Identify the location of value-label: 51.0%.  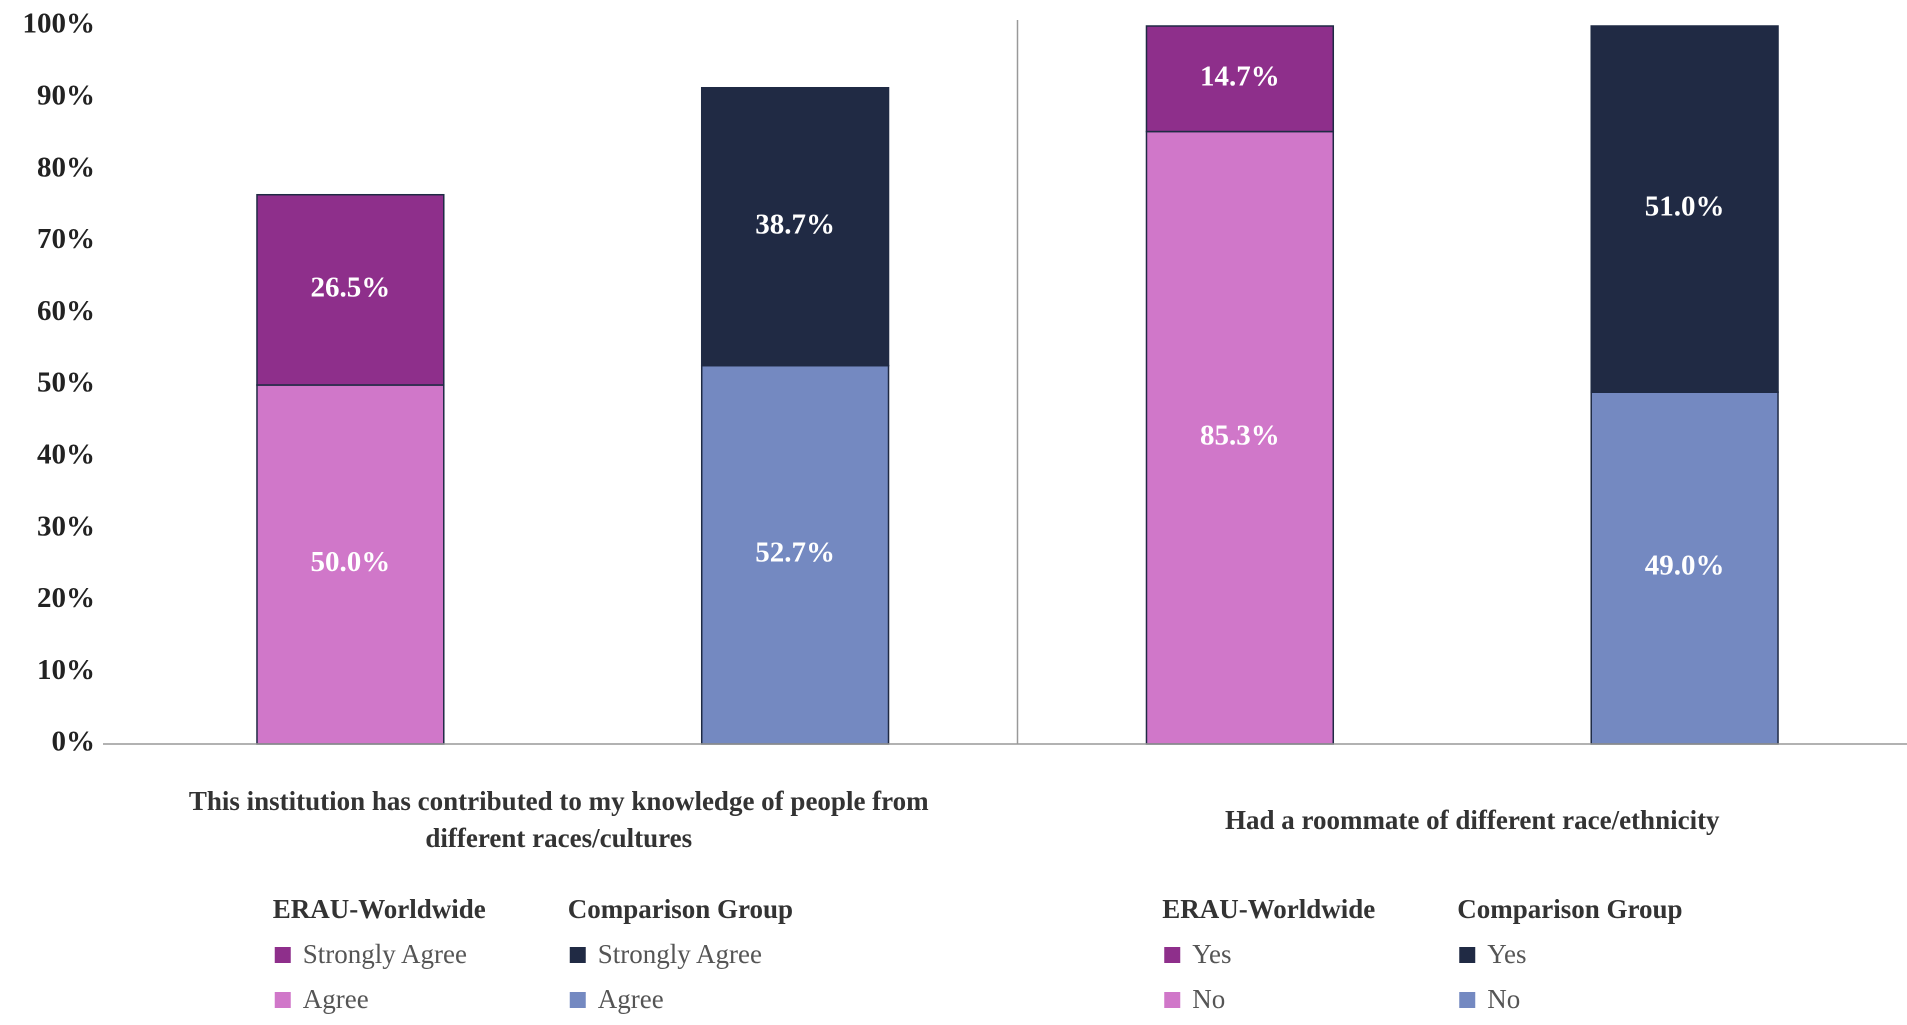
(1685, 207).